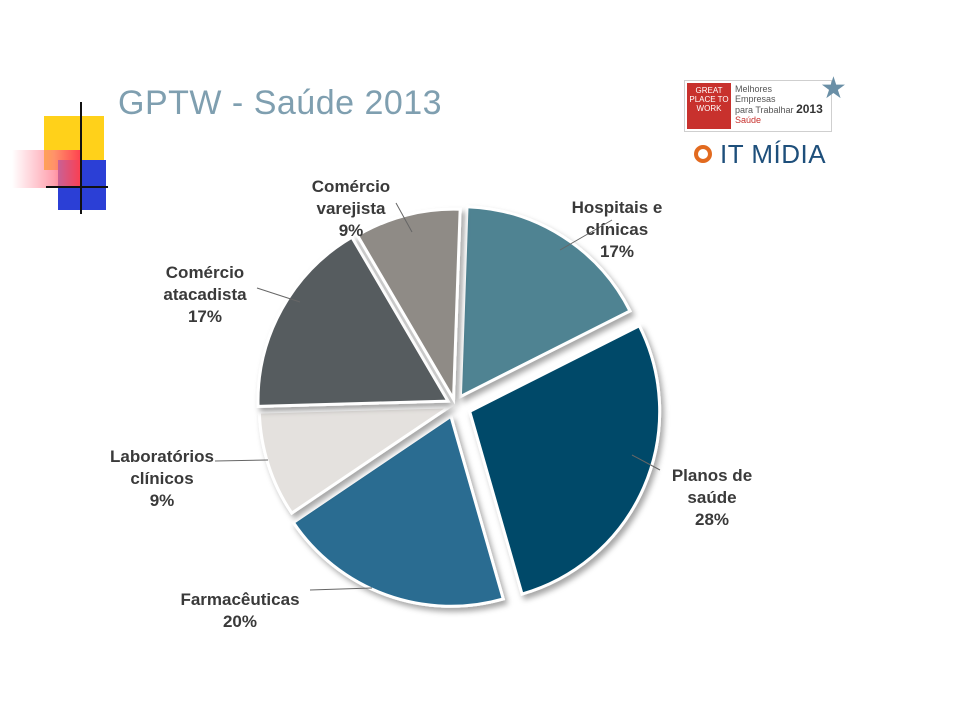  Describe the element at coordinates (351, 230) in the screenshot. I see `slice-label-5-line-2: 9%` at that location.